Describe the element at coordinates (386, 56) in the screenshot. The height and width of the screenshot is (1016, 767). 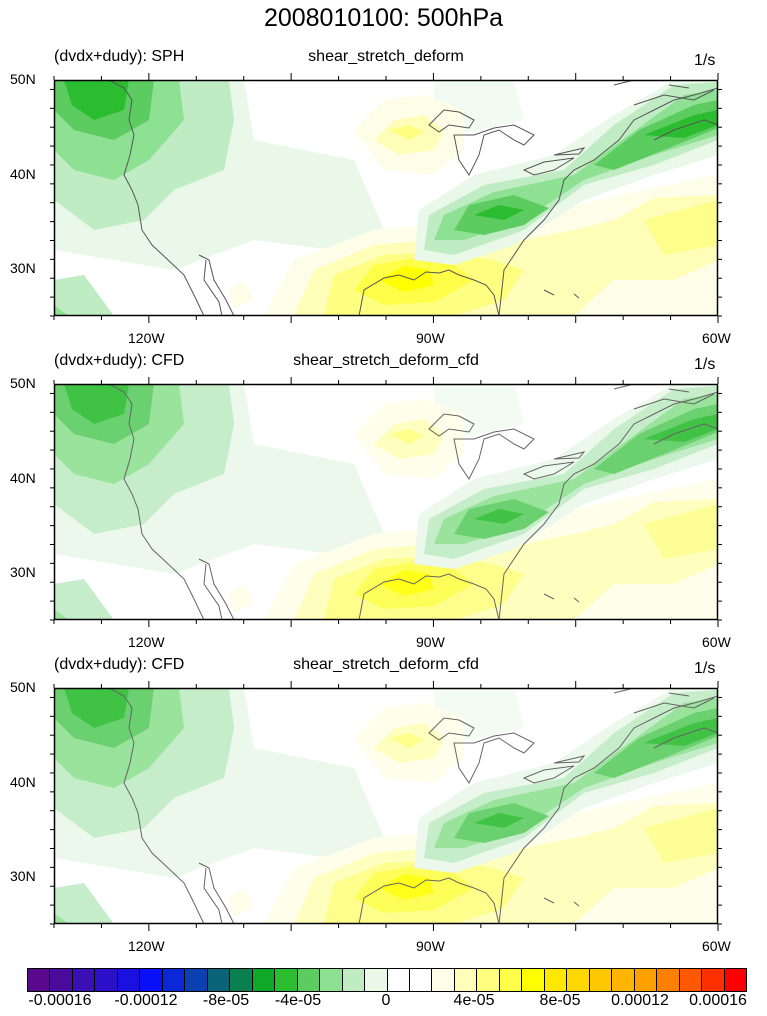
I see `panel-center-title: shear_stretch_deform` at that location.